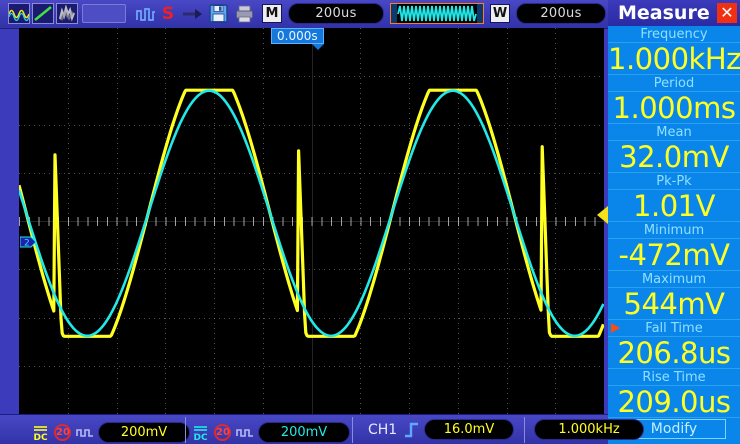  What do you see at coordinates (43, 13) in the screenshot?
I see `xy-display-icon` at bounding box center [43, 13].